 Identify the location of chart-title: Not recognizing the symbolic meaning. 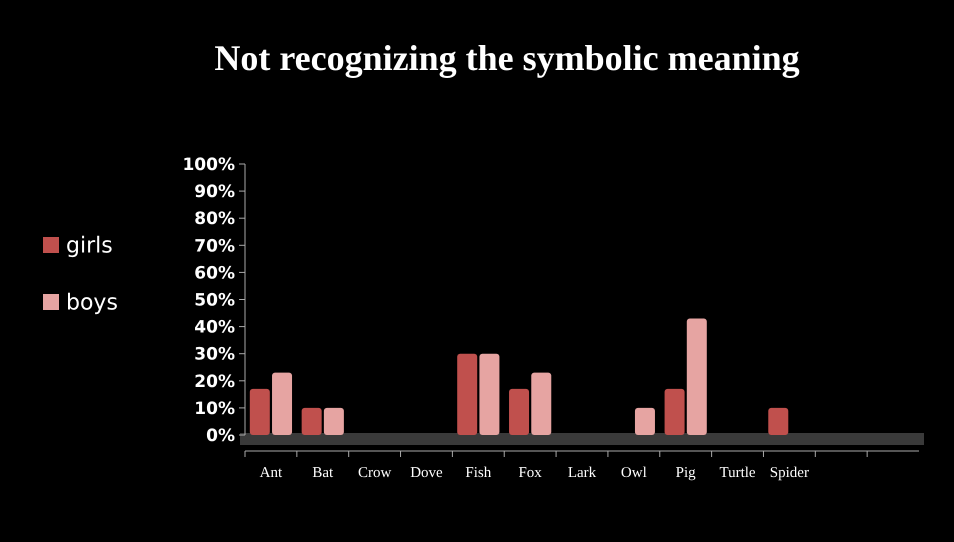
(507, 58).